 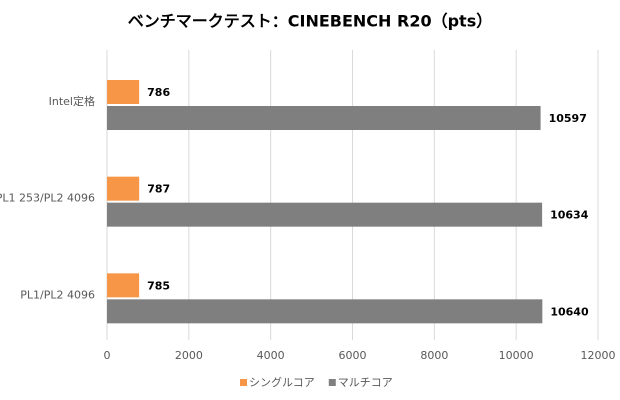 What do you see at coordinates (158, 92) in the screenshot?
I see `value-label: 786` at bounding box center [158, 92].